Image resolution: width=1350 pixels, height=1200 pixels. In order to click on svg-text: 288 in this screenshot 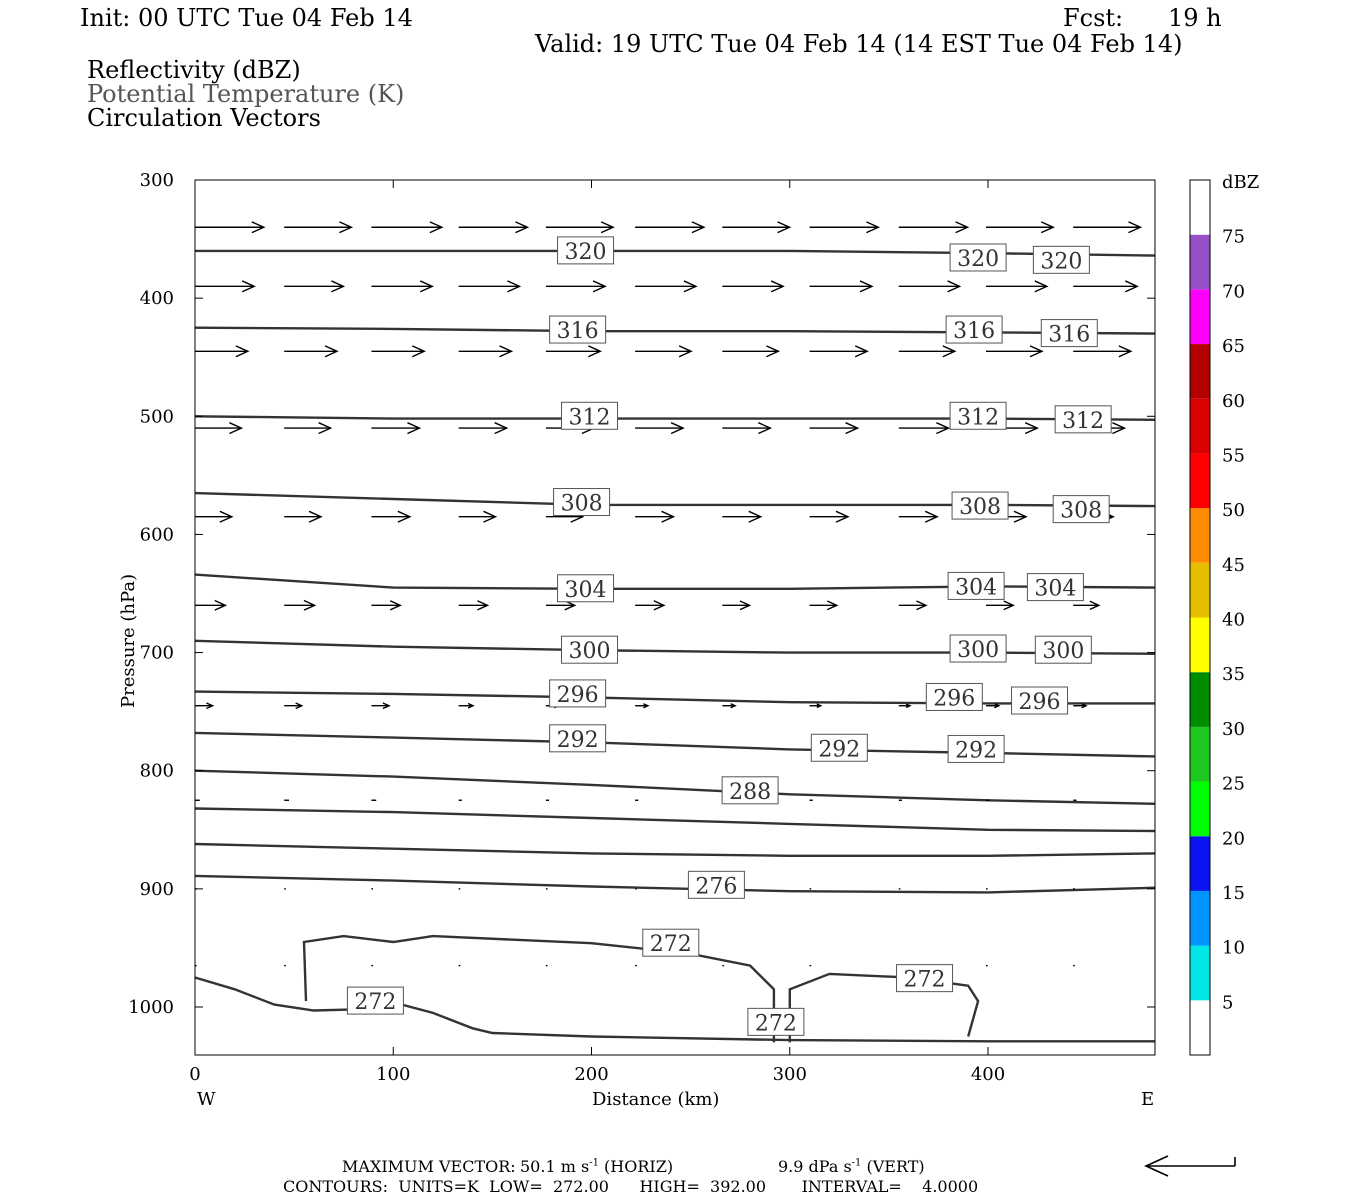, I will do `click(750, 792)`.